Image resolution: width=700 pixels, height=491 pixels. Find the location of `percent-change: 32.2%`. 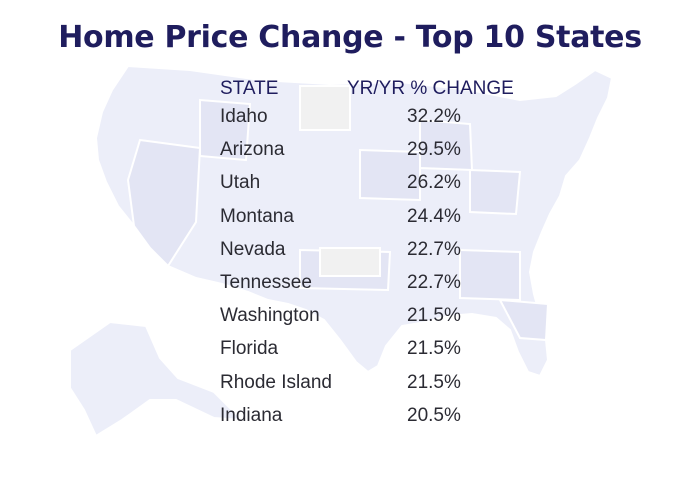

percent-change: 32.2% is located at coordinates (434, 116).